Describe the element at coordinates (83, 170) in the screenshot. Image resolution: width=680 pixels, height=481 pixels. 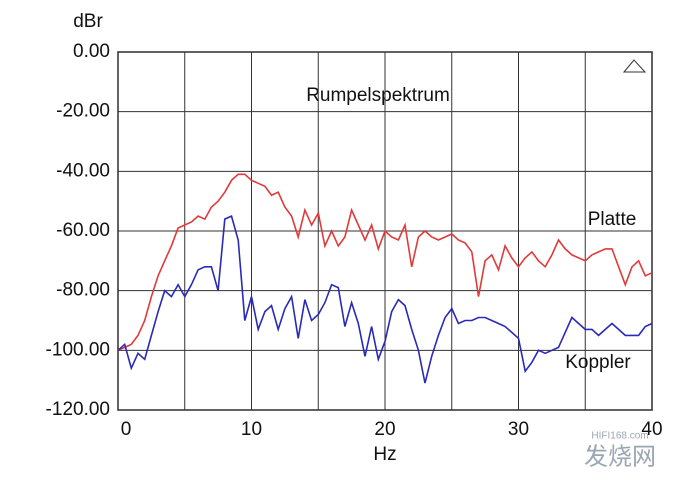
I see `y-tick-label: -40.00` at that location.